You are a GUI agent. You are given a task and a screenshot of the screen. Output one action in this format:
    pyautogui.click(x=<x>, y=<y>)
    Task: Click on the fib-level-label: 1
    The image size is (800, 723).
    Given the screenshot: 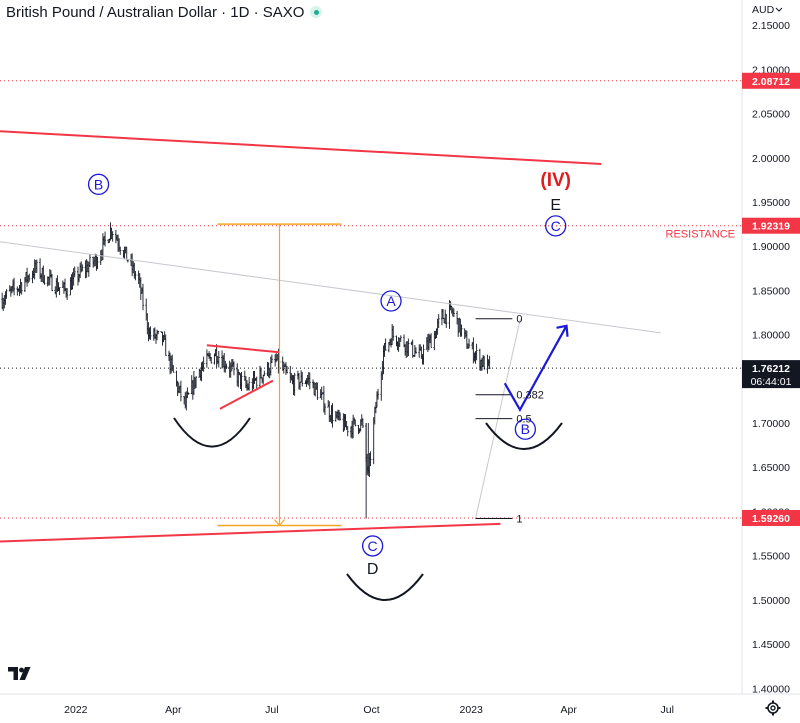 What is the action you would take?
    pyautogui.click(x=519, y=520)
    